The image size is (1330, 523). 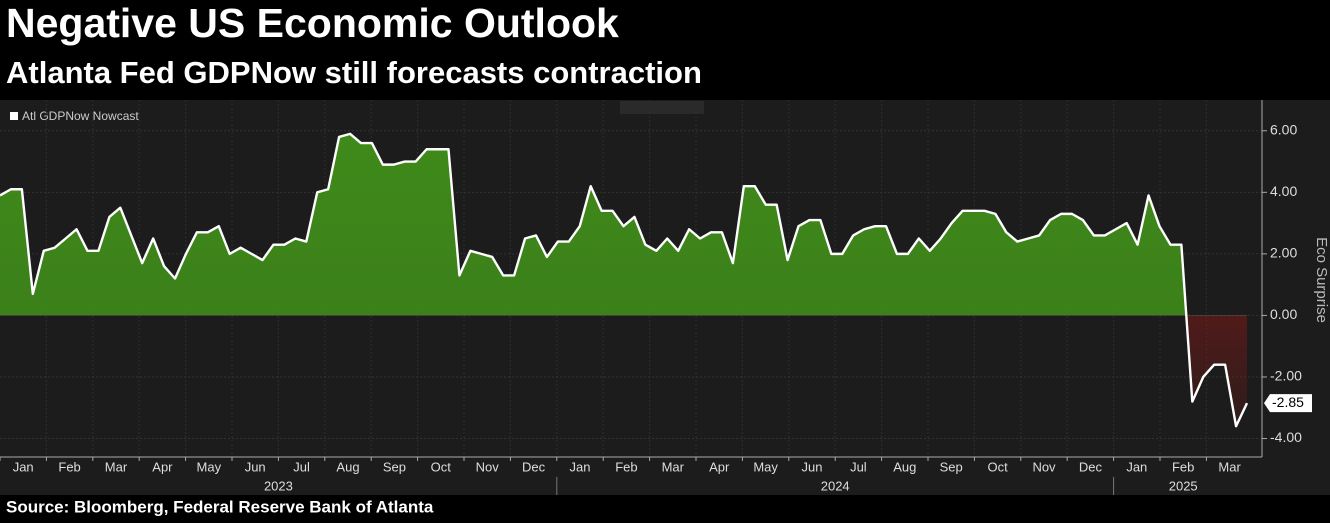 What do you see at coordinates (1283, 253) in the screenshot?
I see `y-tick-label: 2.00` at bounding box center [1283, 253].